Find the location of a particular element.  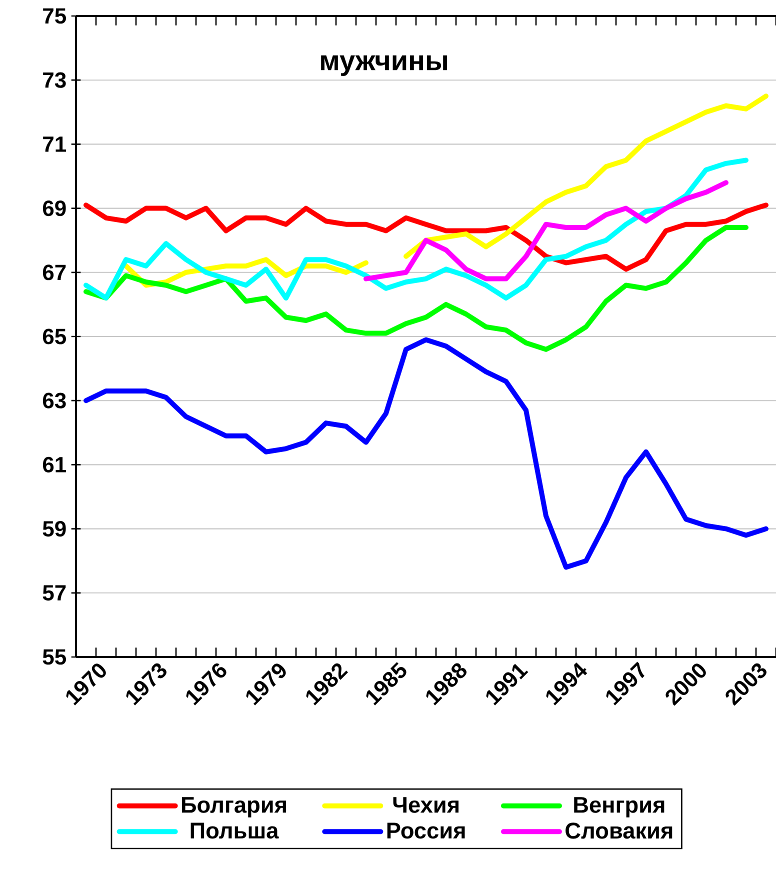

legend-label: Чехия is located at coordinates (426, 805).